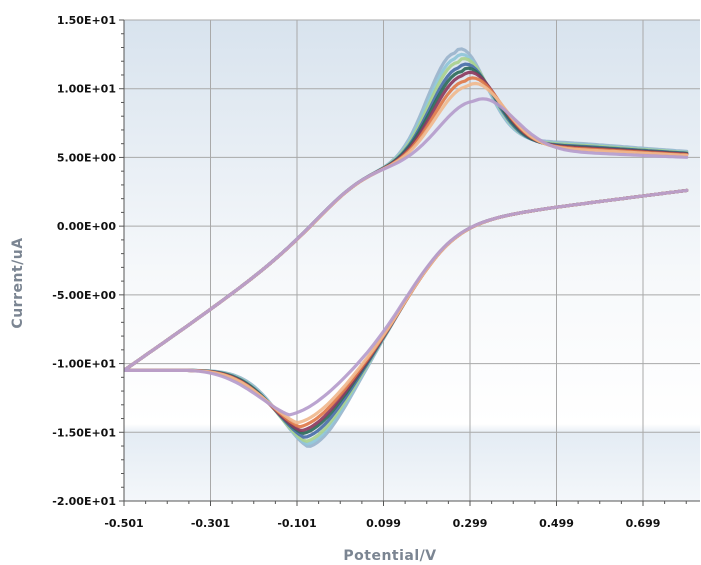 This screenshot has height=565, width=701. What do you see at coordinates (86, 20) in the screenshot?
I see `y-tick-label: 1.50E+01` at bounding box center [86, 20].